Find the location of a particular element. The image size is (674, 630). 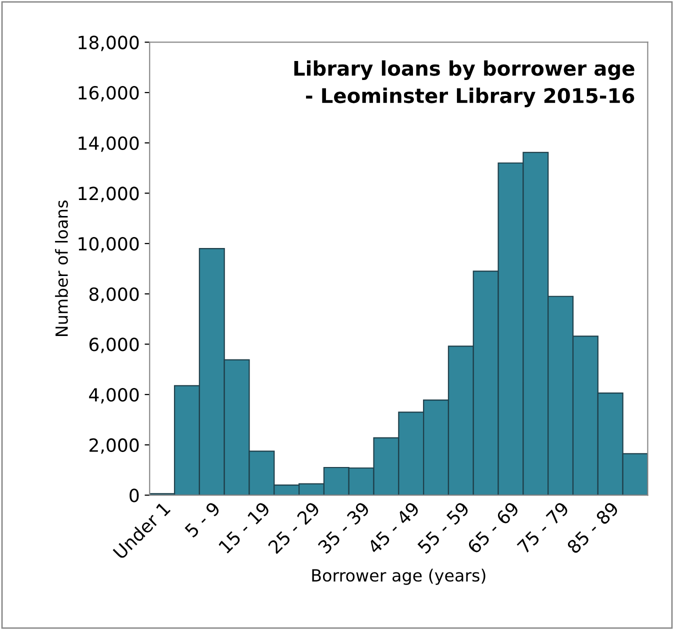

y-tick-label: 0 is located at coordinates (134, 495).